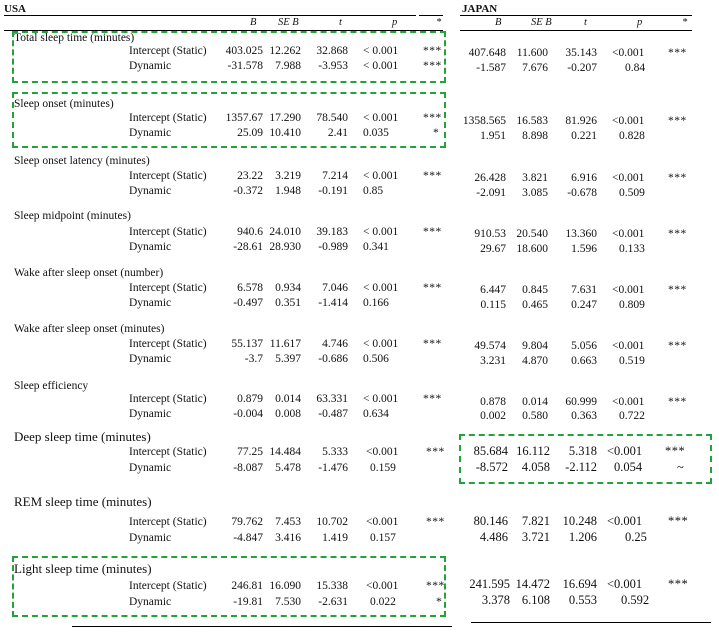  Describe the element at coordinates (628, 467) in the screenshot. I see `japan-p: 0.054` at that location.